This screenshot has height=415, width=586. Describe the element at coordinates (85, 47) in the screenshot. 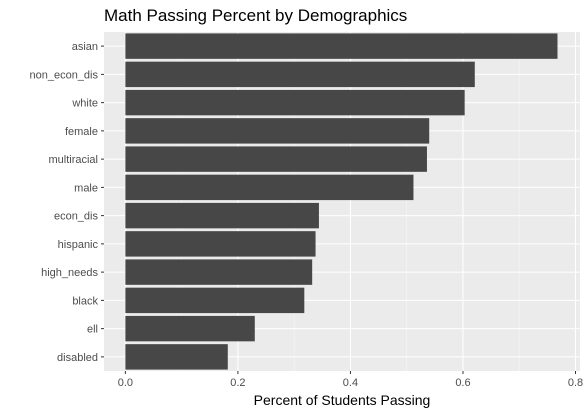

I see `y-tick-label-asian: asian` at that location.